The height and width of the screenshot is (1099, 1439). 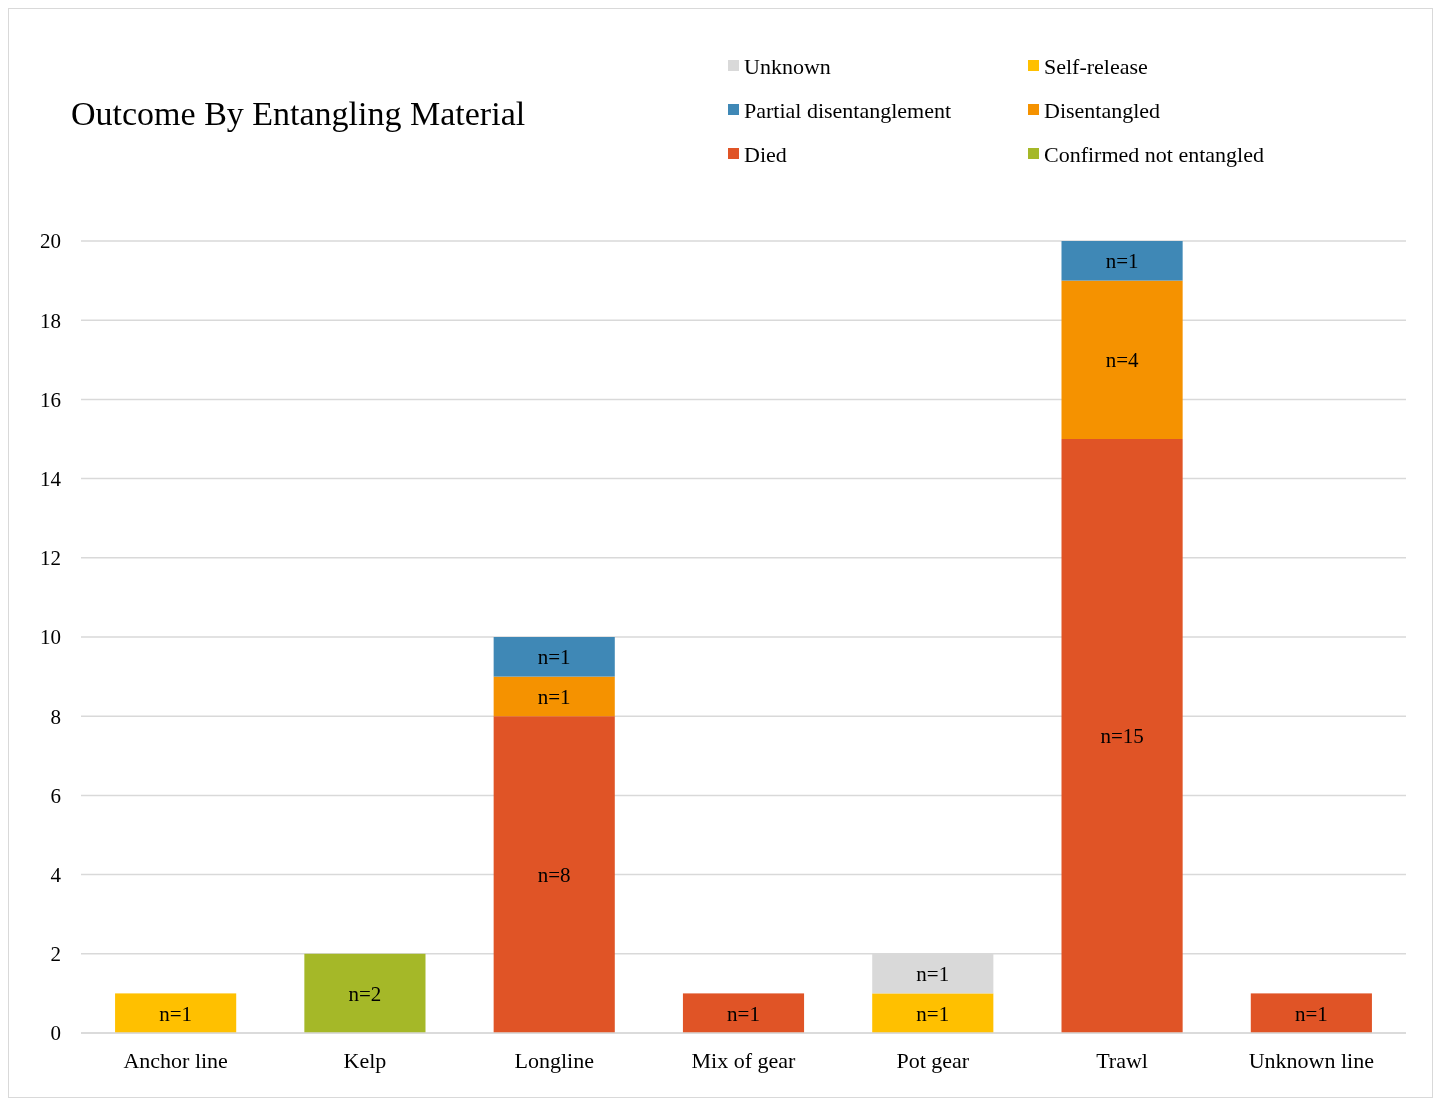 I want to click on x-tick-label: Trawl, so click(x=1122, y=1060).